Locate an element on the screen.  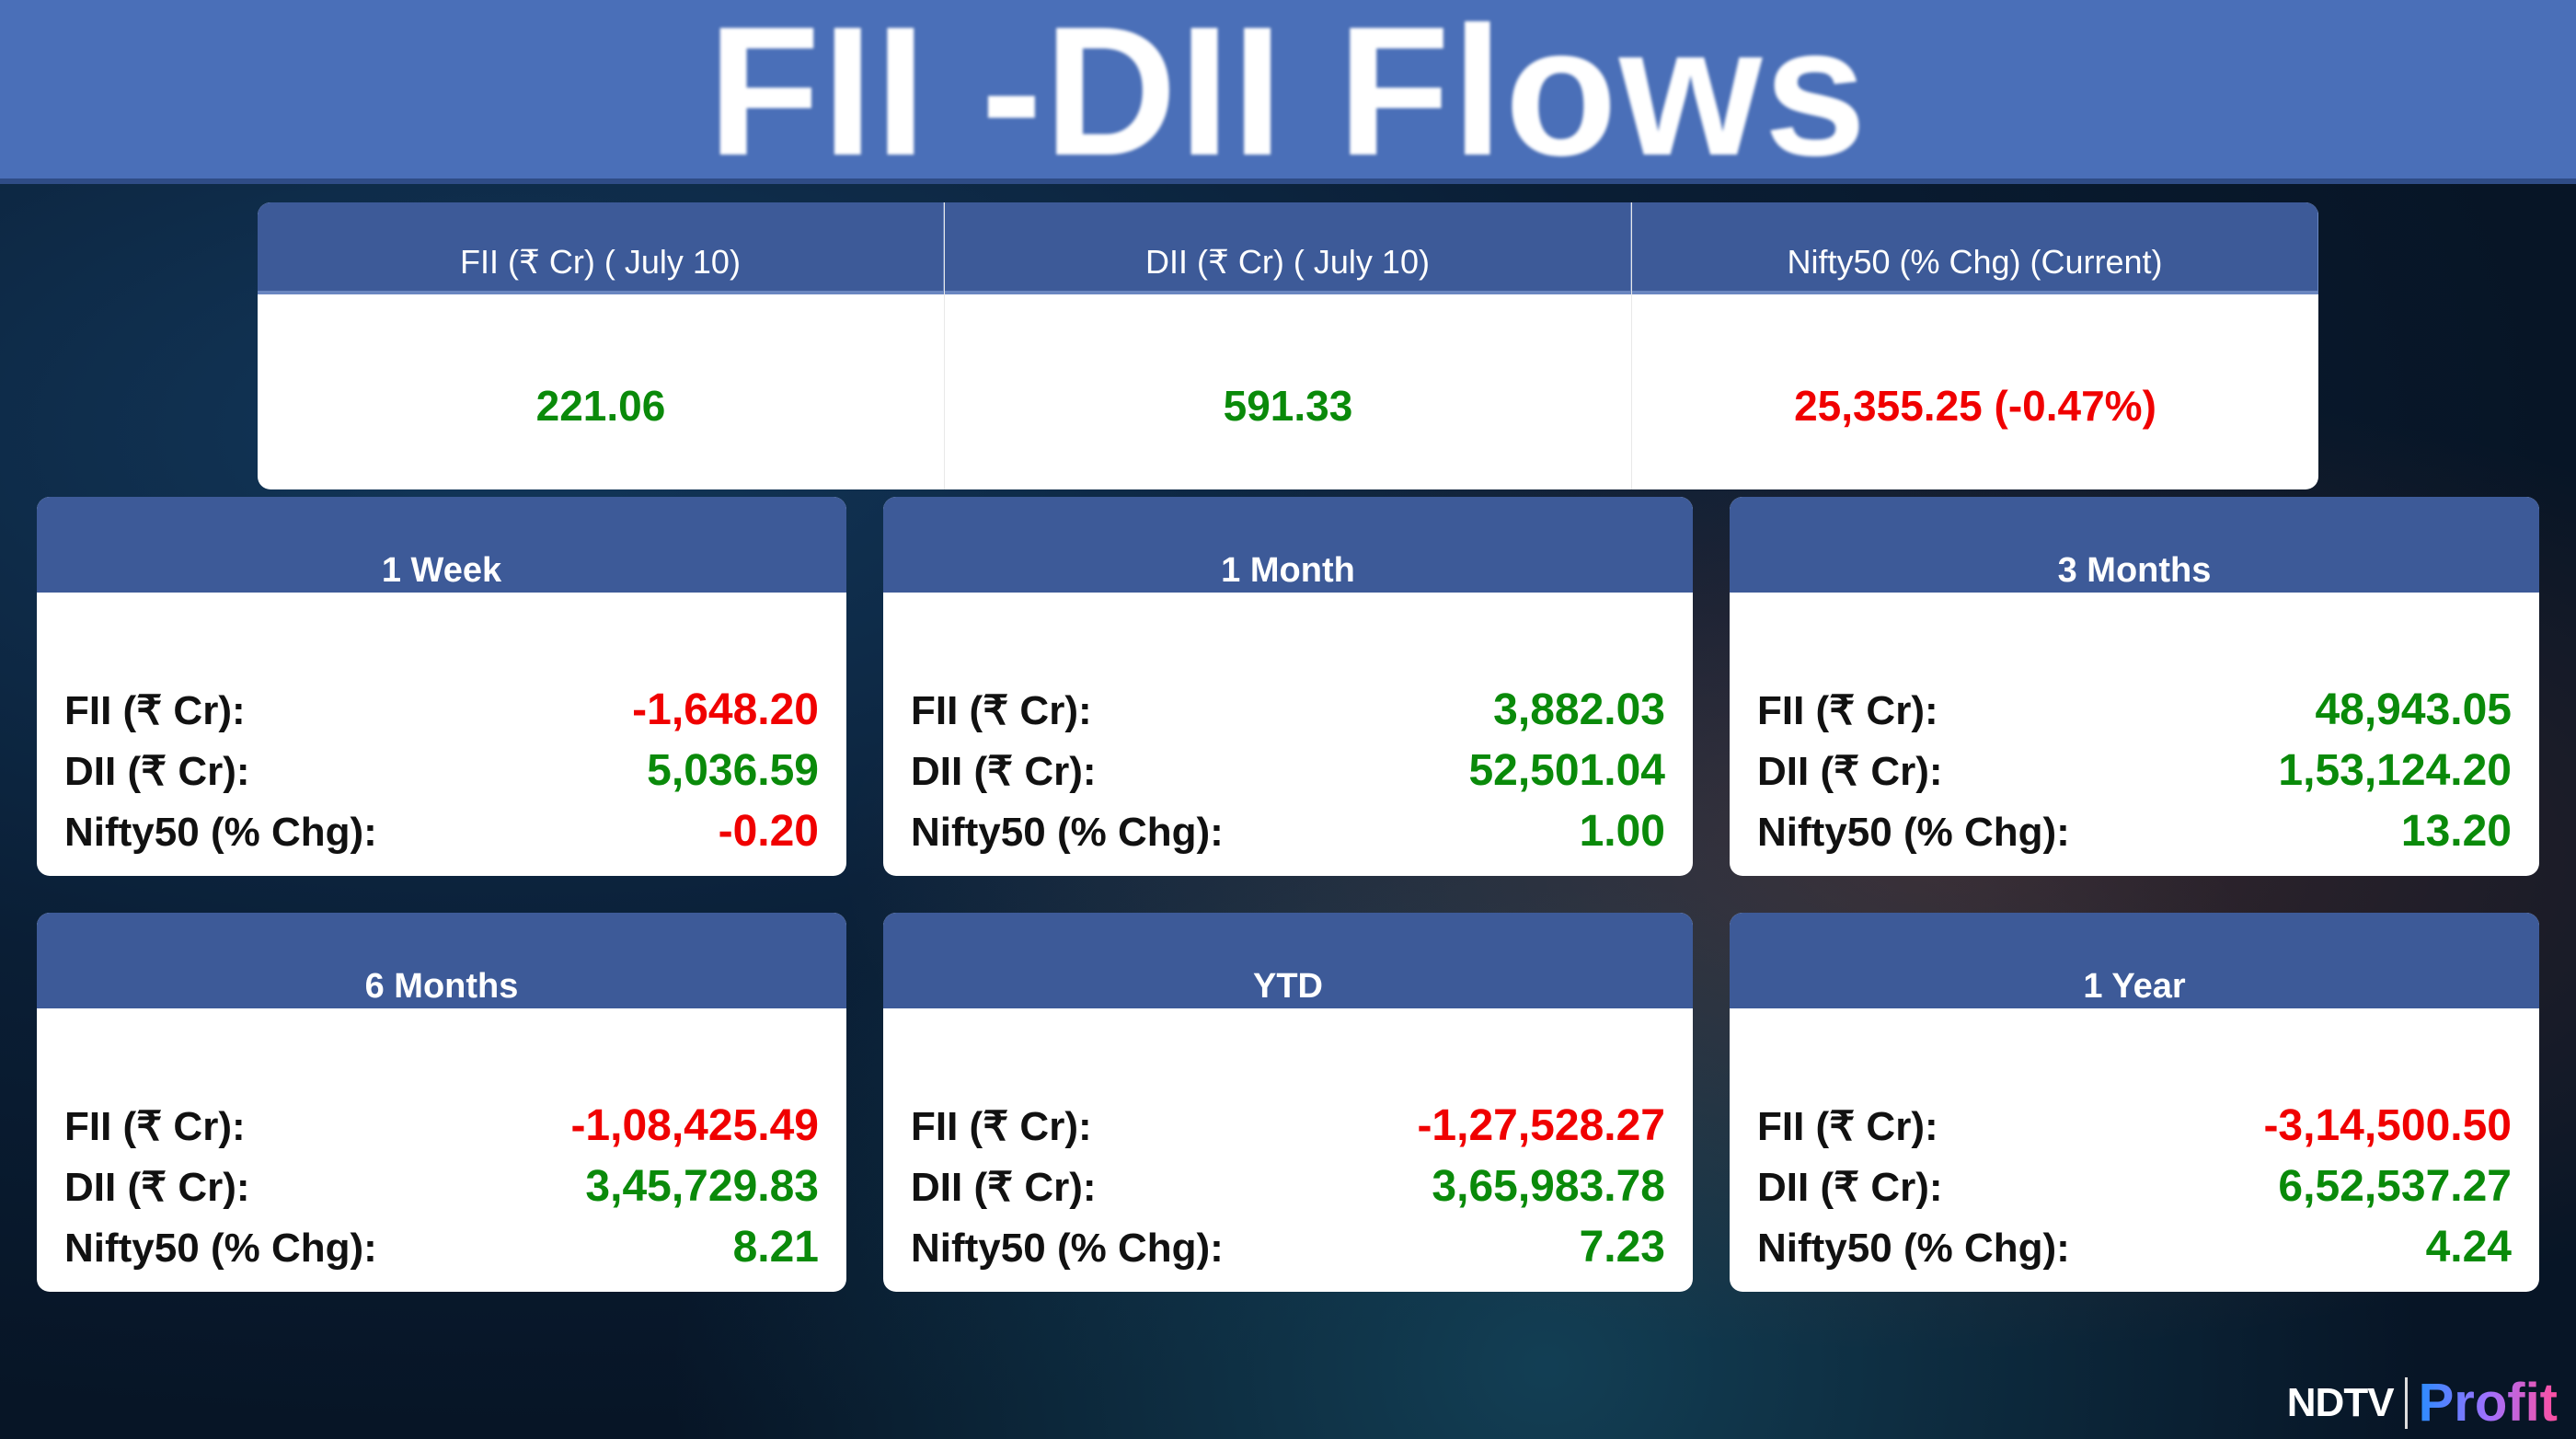
dii-daily-value: 591.33 is located at coordinates (1288, 406).